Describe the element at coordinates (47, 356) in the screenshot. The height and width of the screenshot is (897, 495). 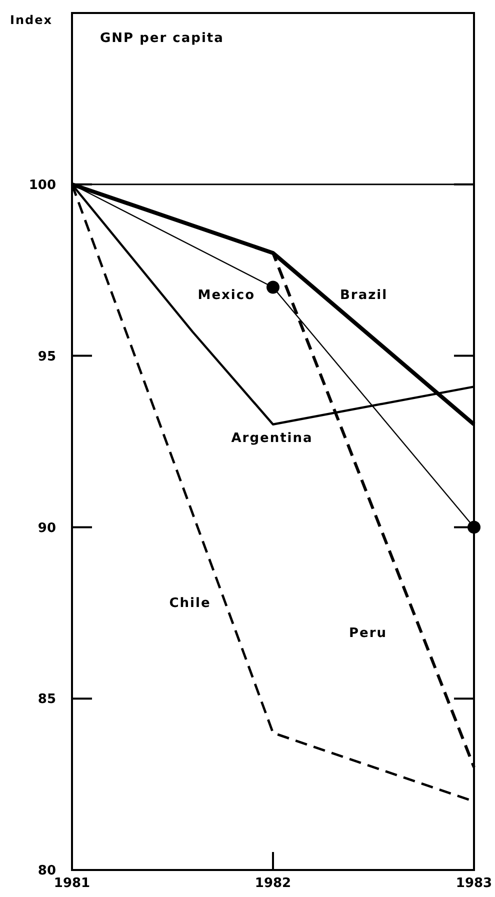
I see `y-tick-label: 95` at that location.